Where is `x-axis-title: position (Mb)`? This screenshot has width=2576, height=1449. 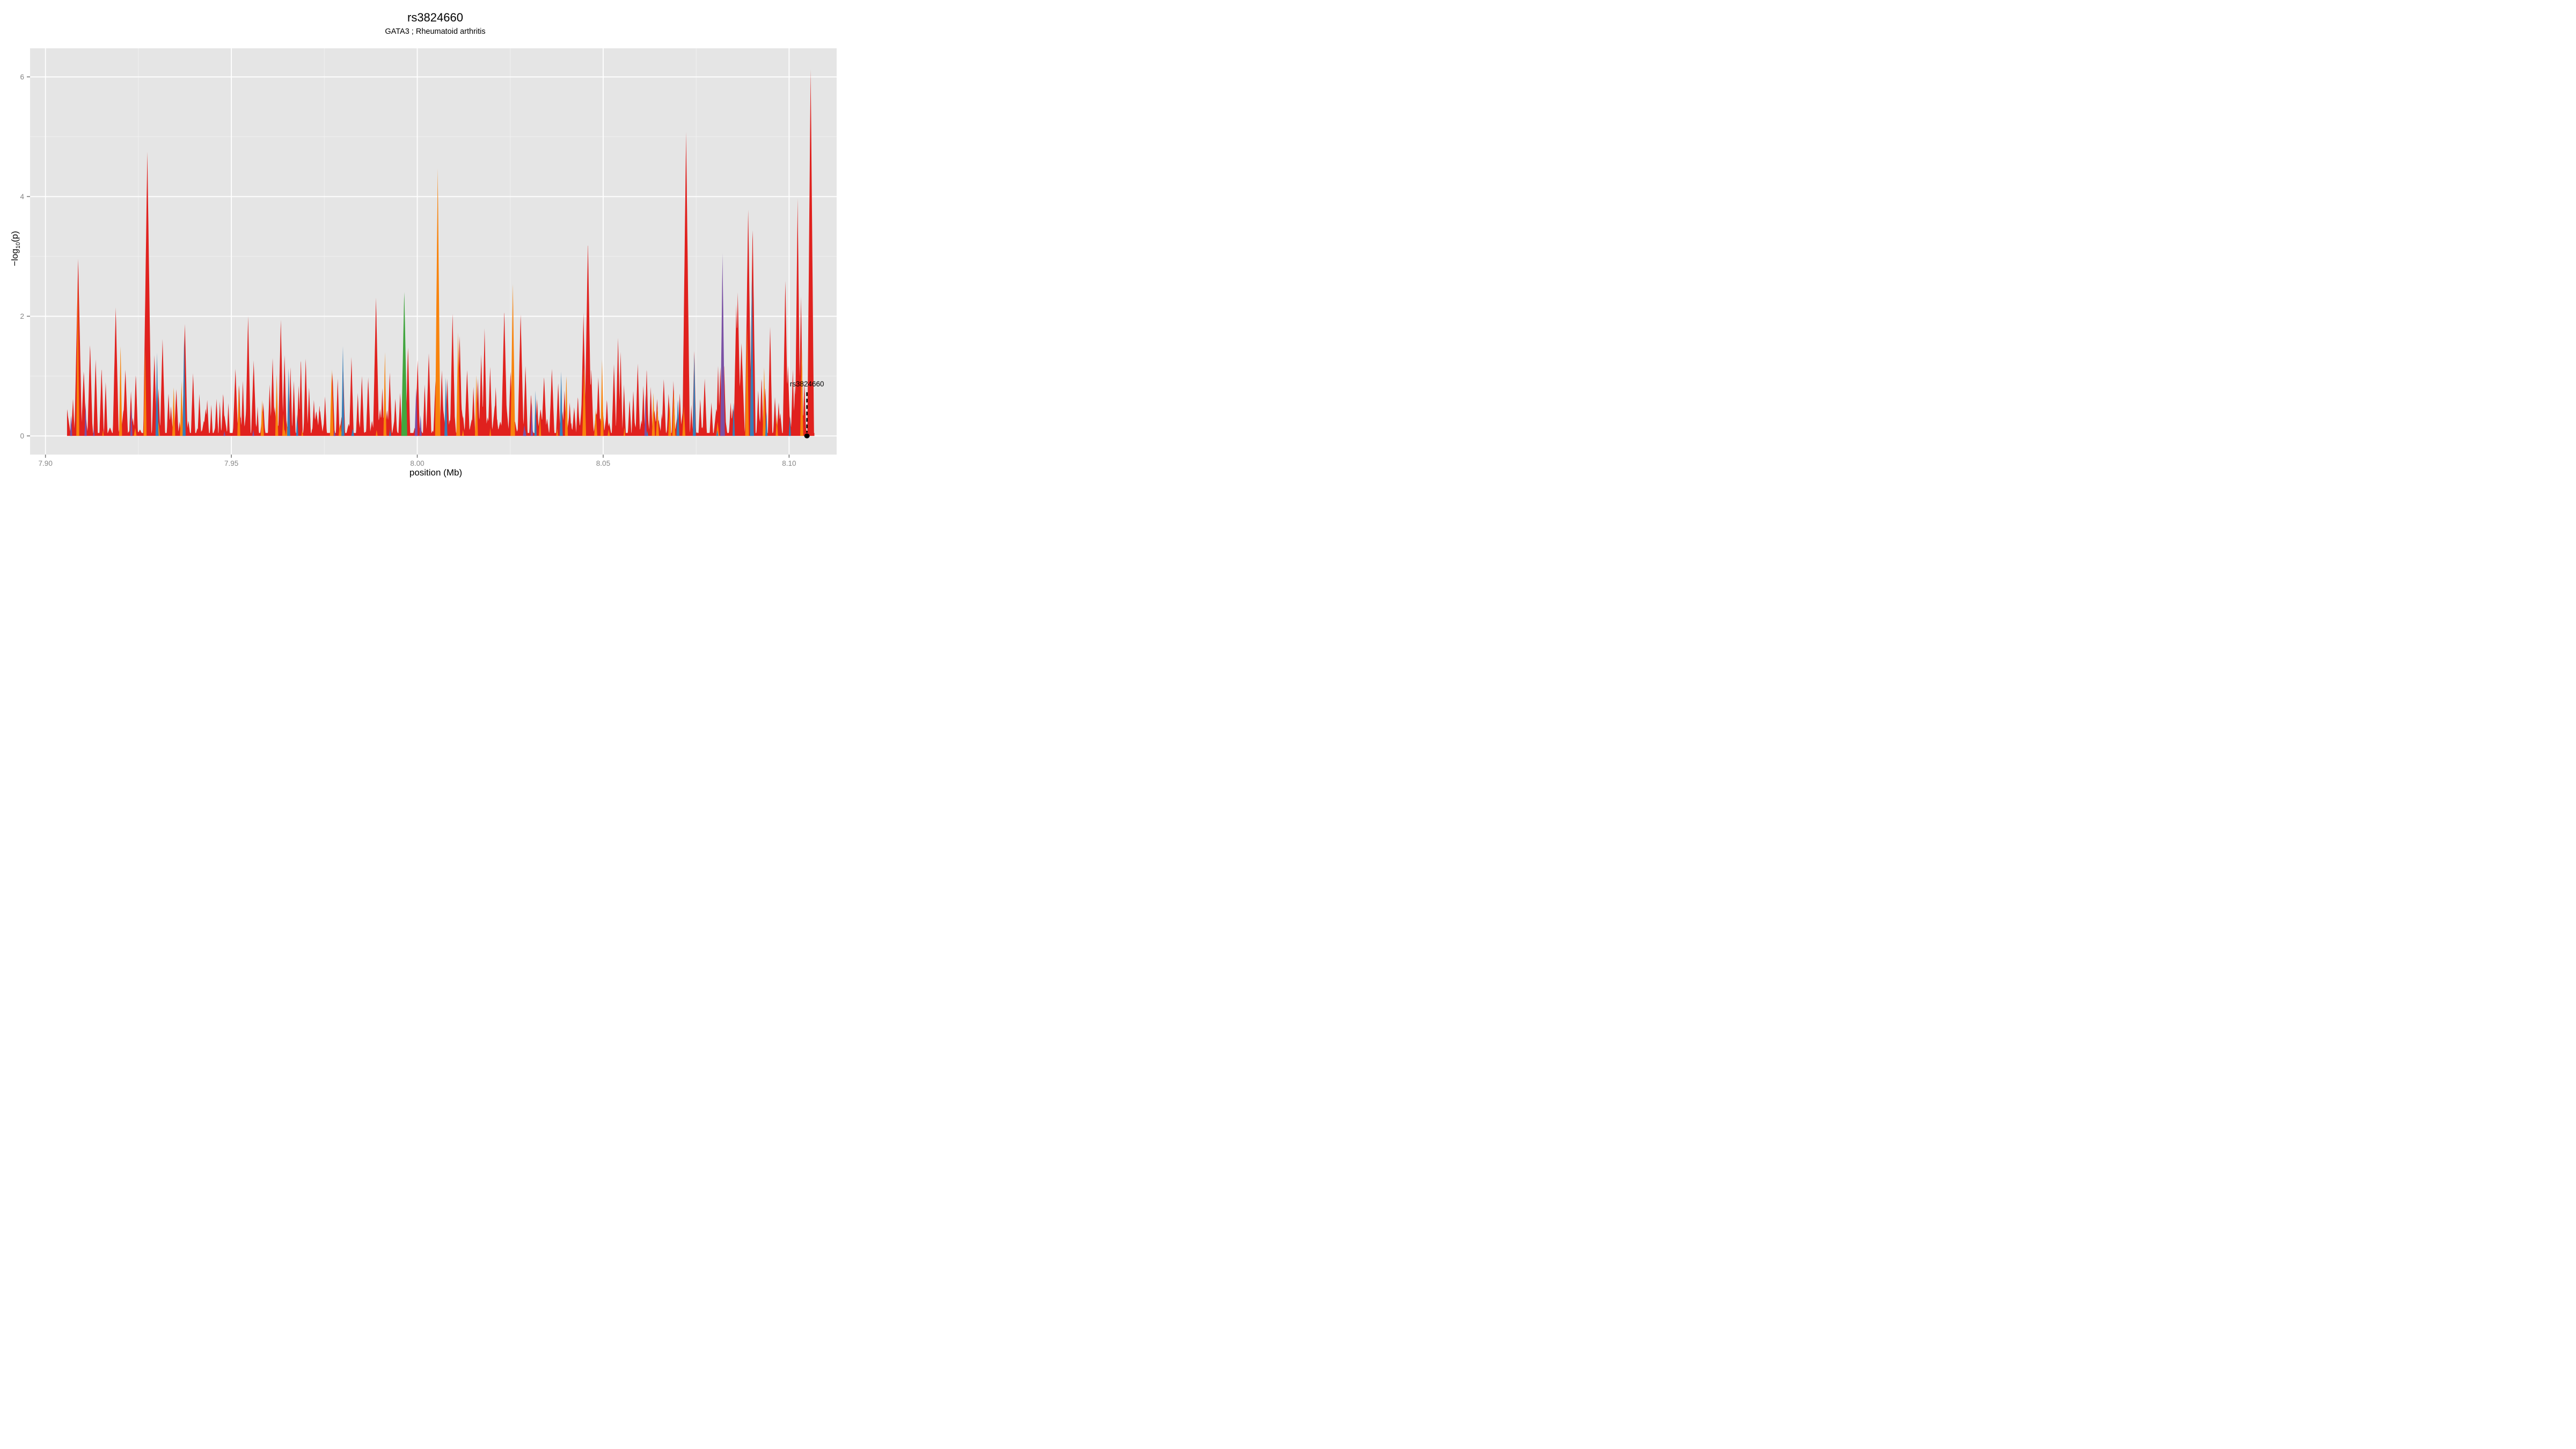 x-axis-title: position (Mb) is located at coordinates (436, 472).